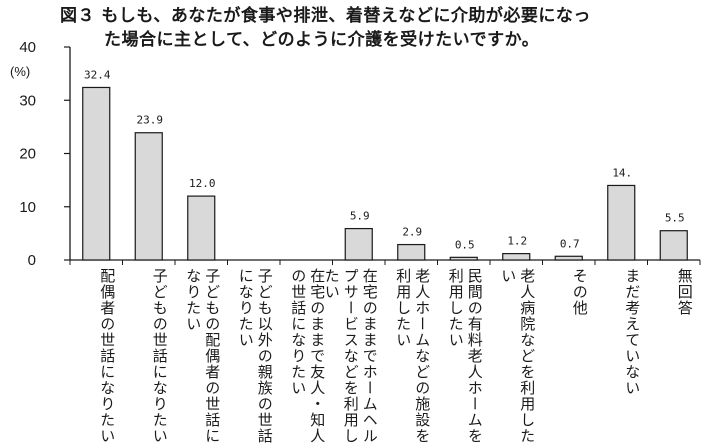 Image resolution: width=705 pixels, height=448 pixels. I want to click on bar-value-label: 2.9, so click(412, 232).